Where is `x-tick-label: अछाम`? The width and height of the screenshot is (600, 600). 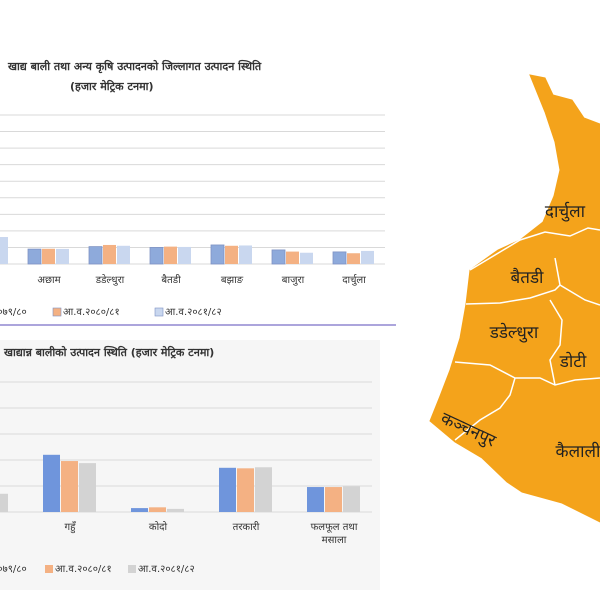 x-tick-label: अछाम is located at coordinates (49, 280).